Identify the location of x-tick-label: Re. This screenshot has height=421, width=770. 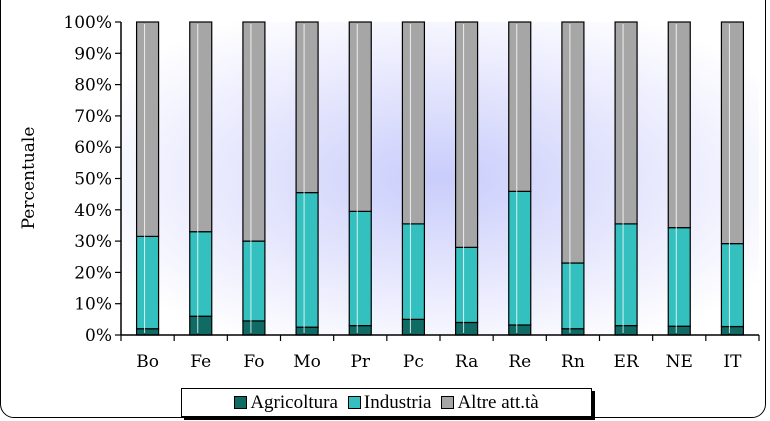
(519, 362).